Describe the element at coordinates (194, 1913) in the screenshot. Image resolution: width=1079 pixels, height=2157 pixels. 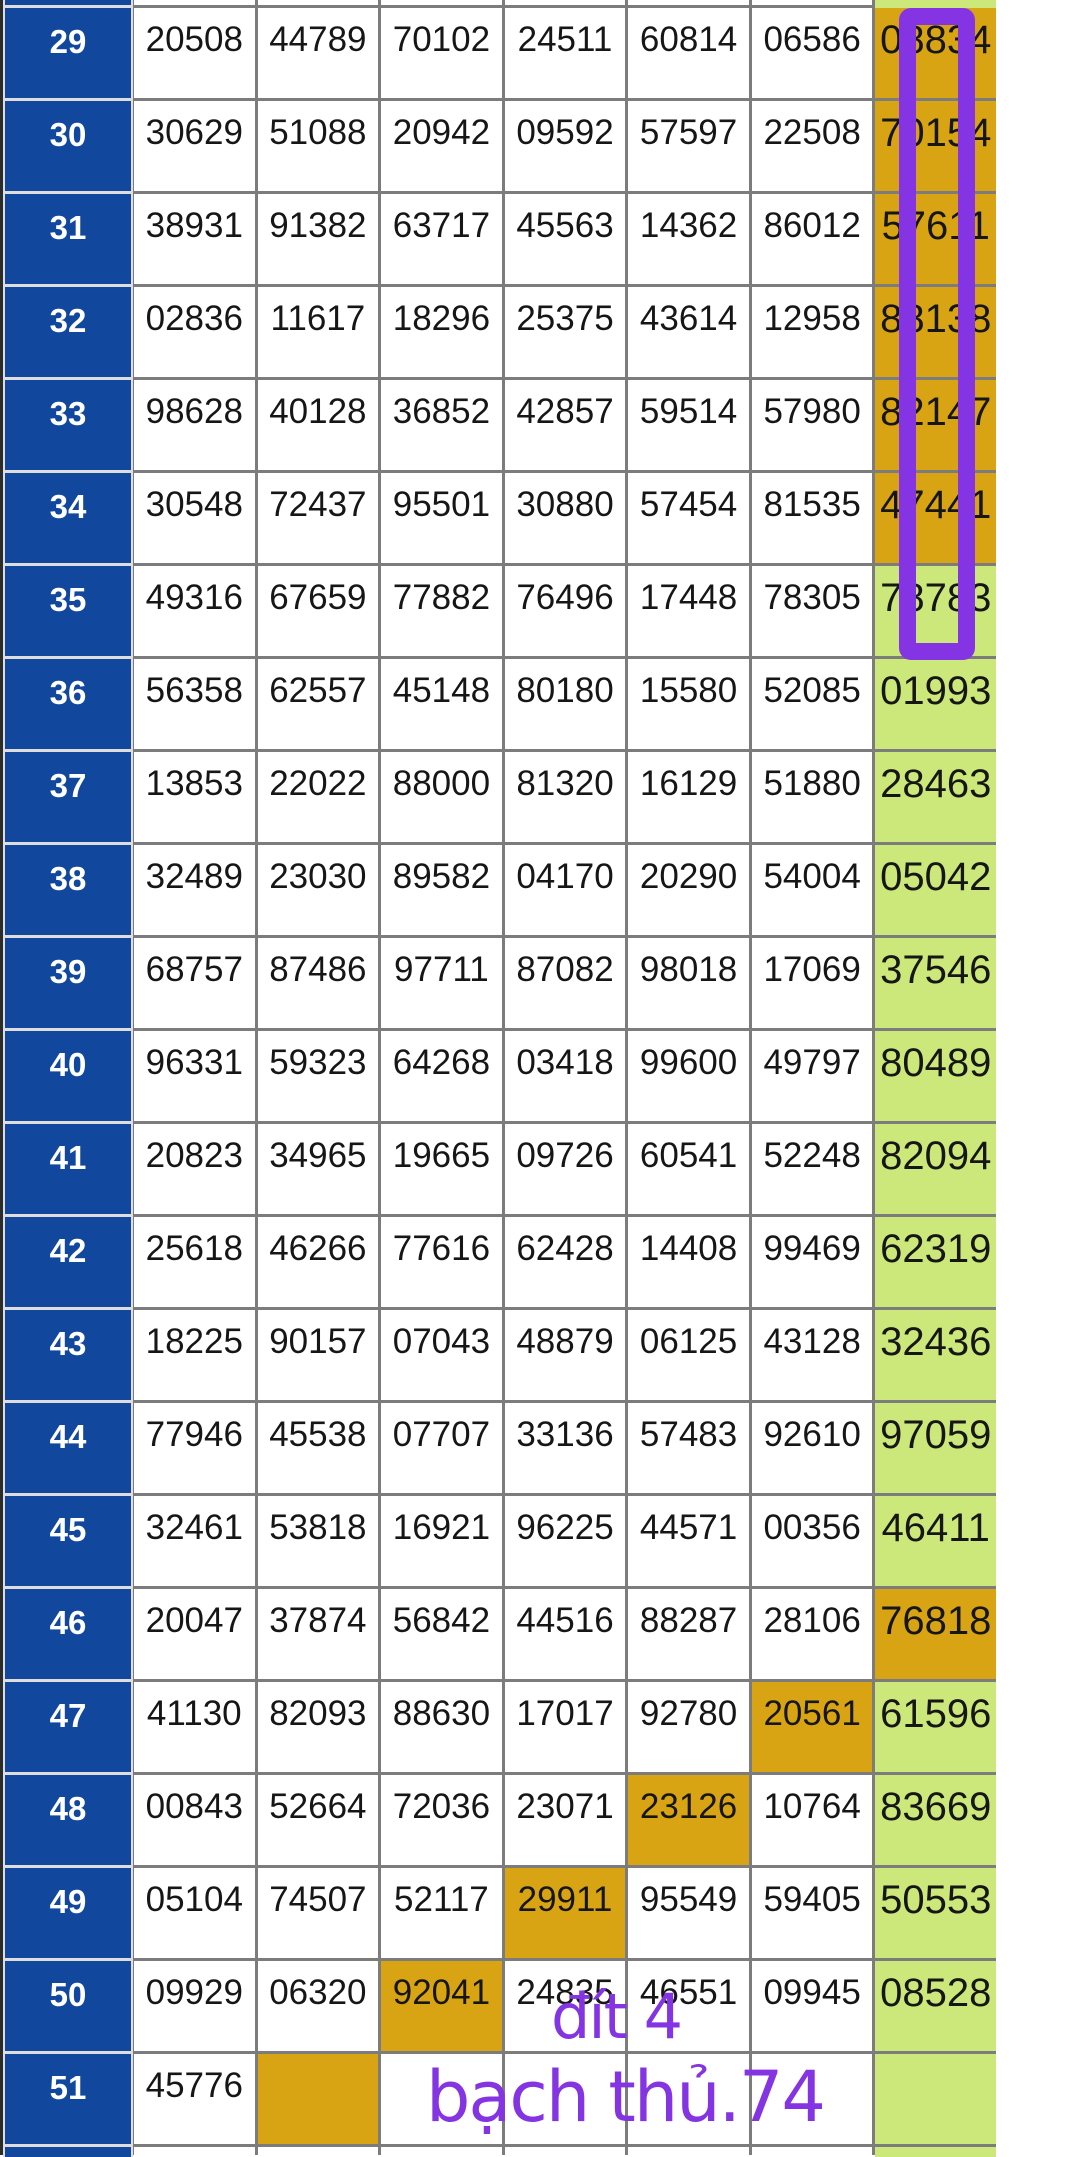
I see `result-cell: 05104` at that location.